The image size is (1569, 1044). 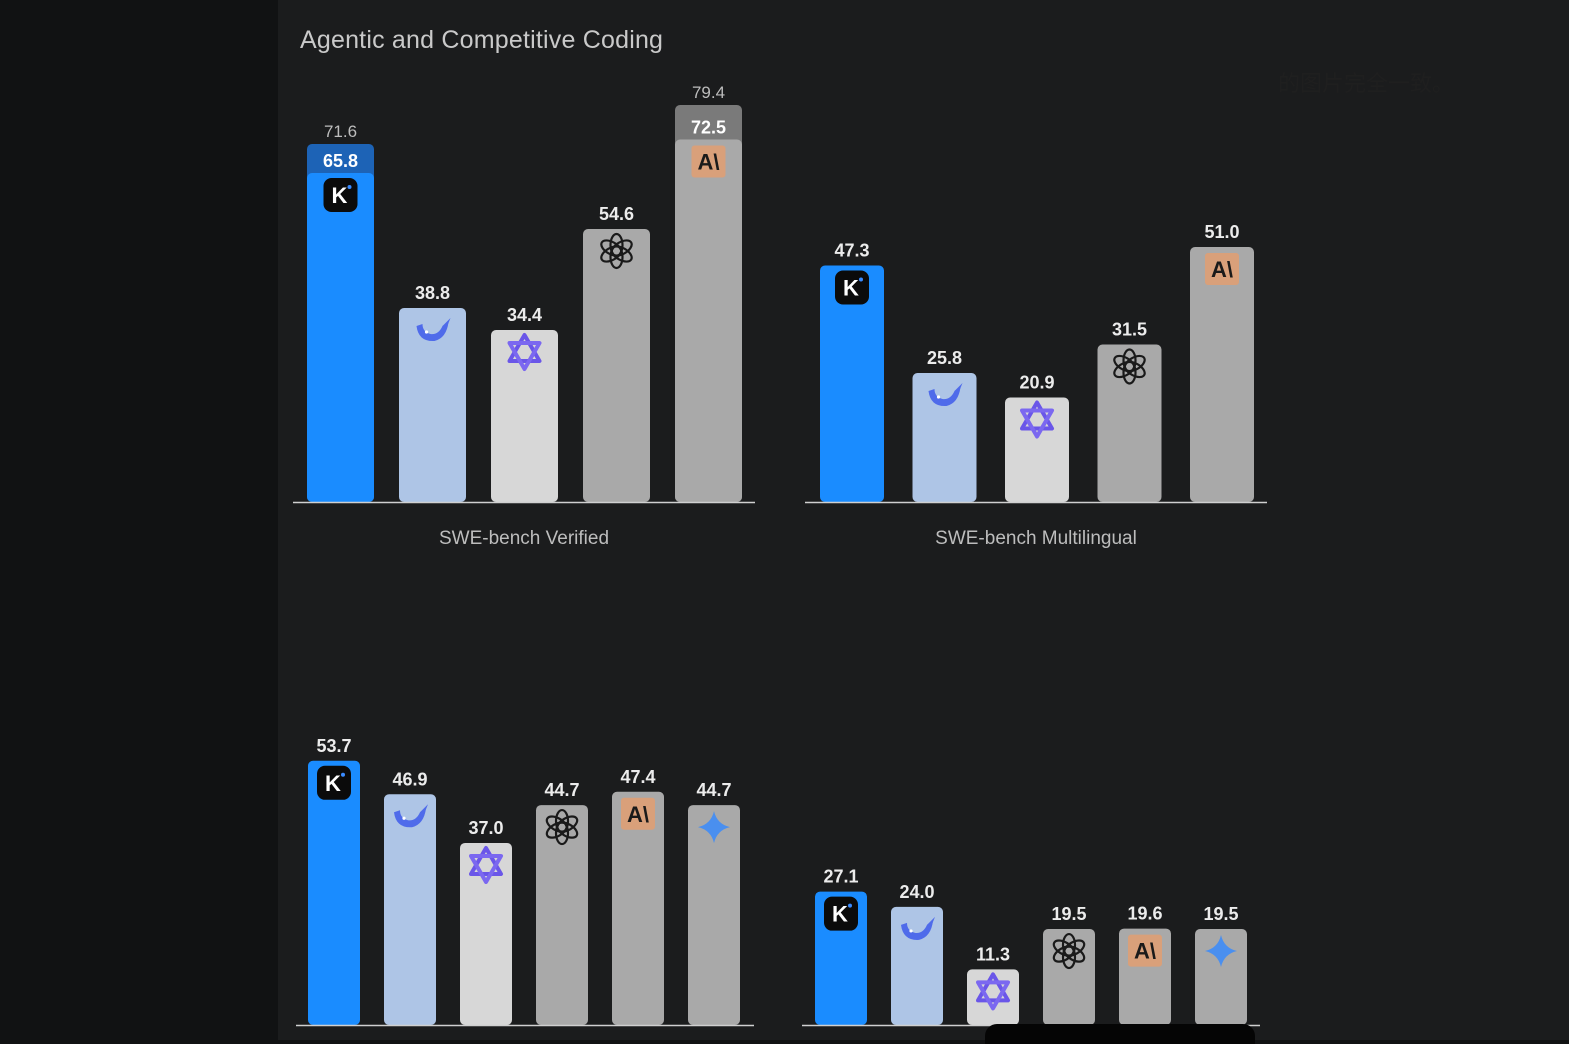 I want to click on value-label: 65.8, so click(x=340, y=161).